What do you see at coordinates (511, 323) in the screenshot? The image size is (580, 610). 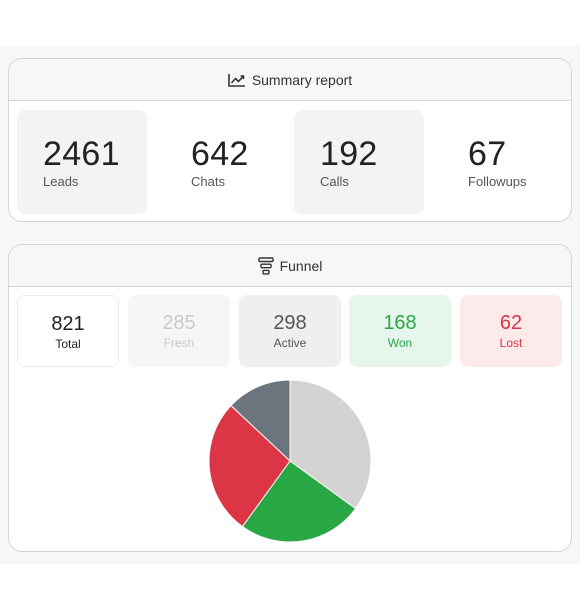 I see `tile-value: 62` at bounding box center [511, 323].